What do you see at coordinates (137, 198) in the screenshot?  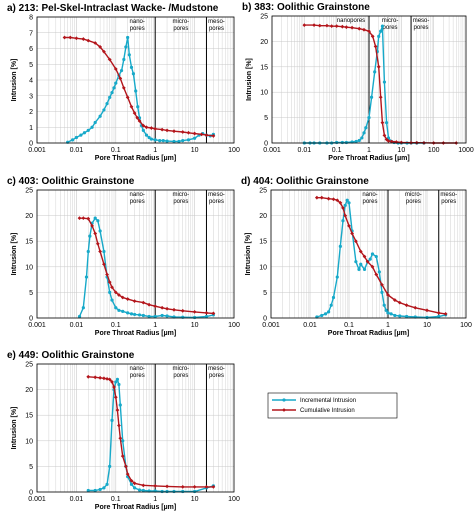 I see `region-label-0: nano-pores` at bounding box center [137, 198].